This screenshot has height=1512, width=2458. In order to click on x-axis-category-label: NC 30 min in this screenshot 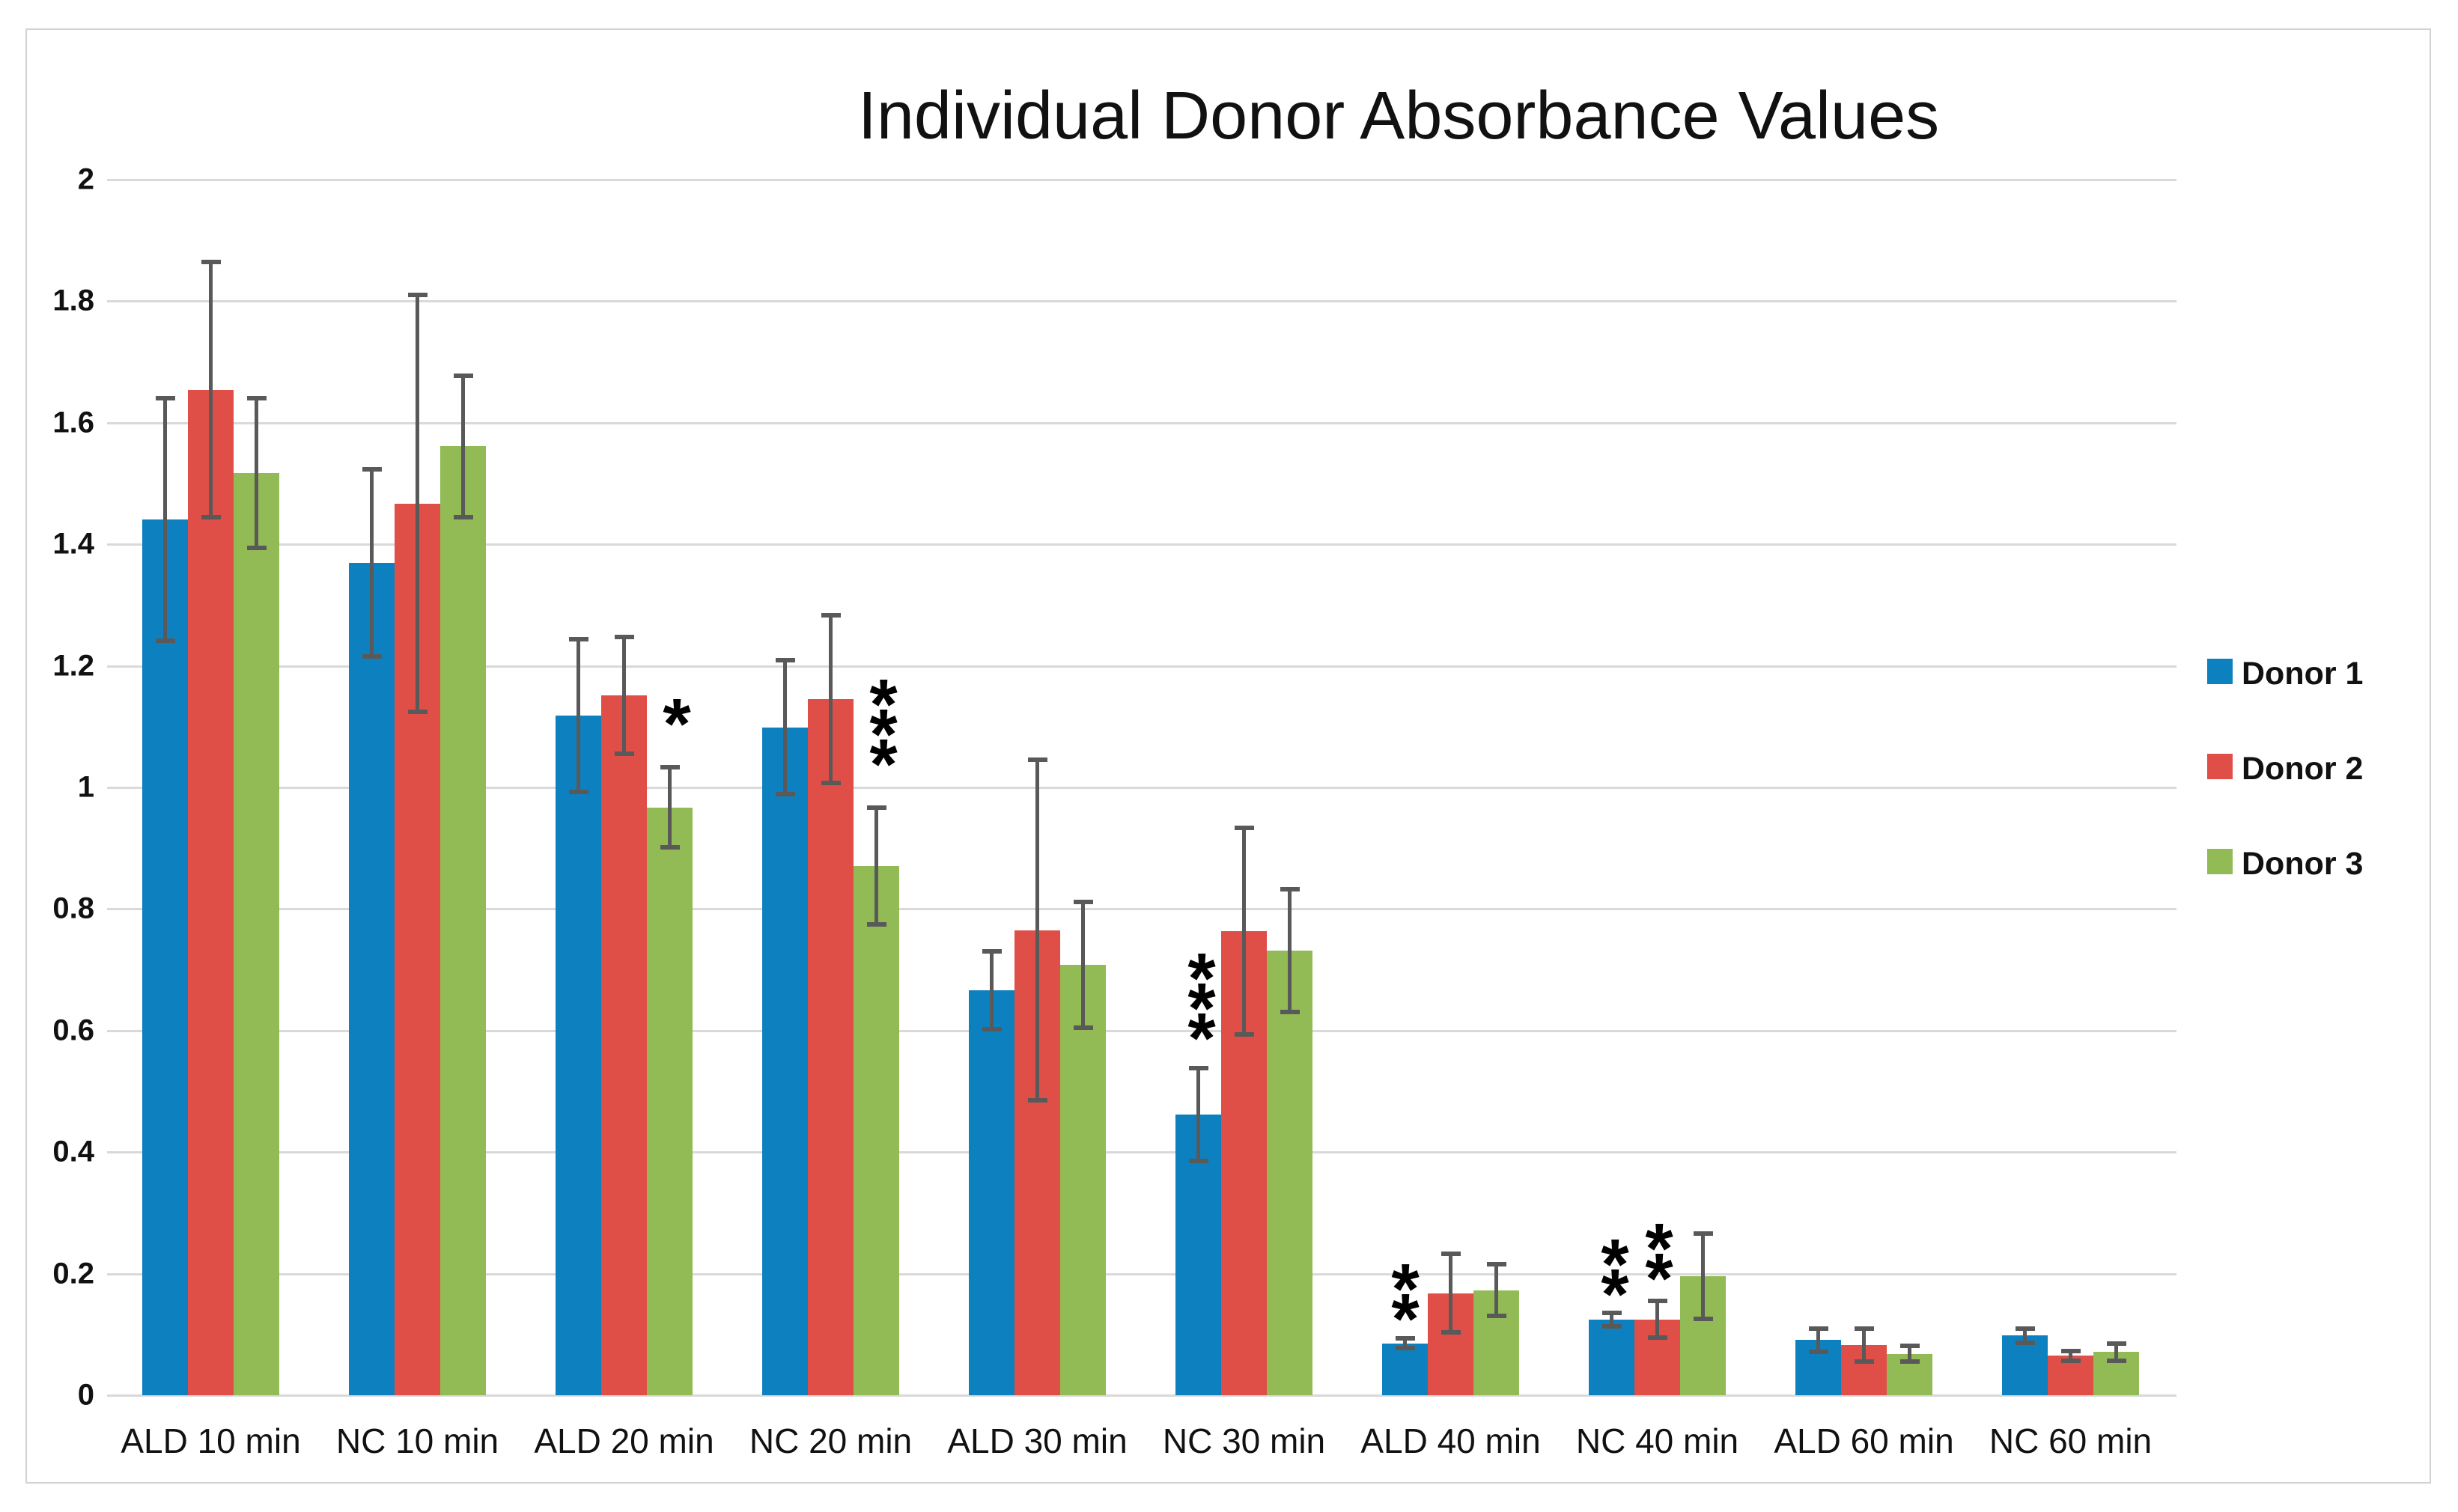, I will do `click(1244, 1440)`.